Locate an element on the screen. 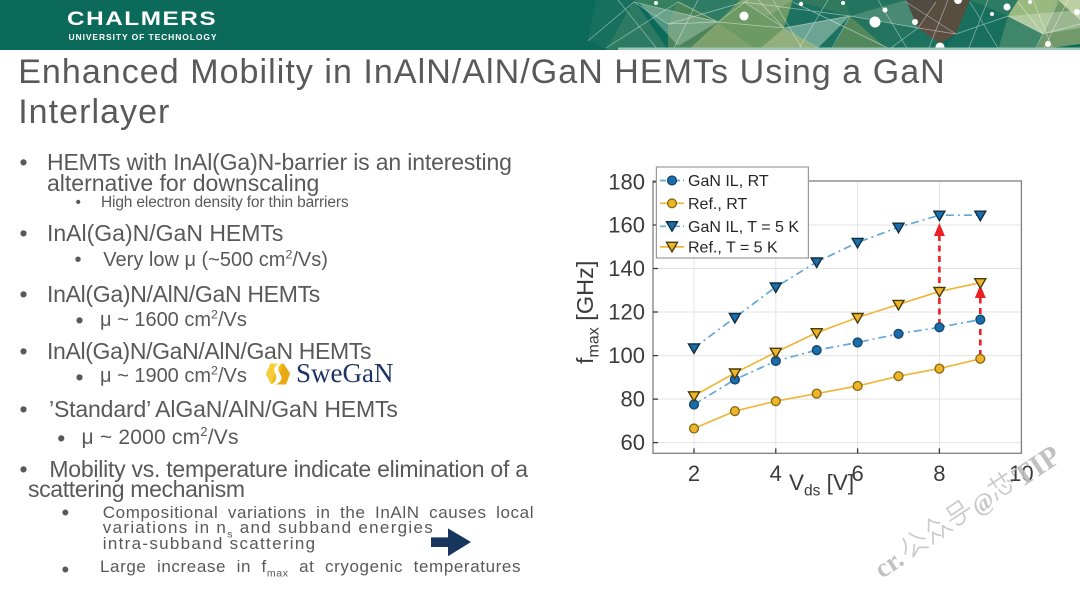  svg-text: 8 is located at coordinates (939, 473).